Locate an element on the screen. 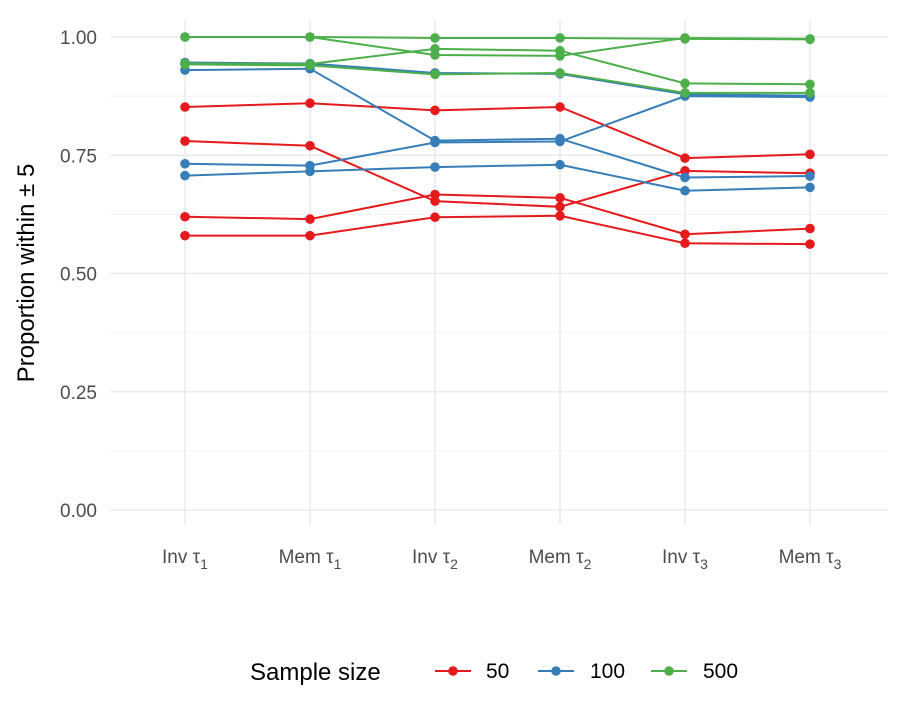 The image size is (900, 720). y-tick-label: 0.50 is located at coordinates (78, 275).